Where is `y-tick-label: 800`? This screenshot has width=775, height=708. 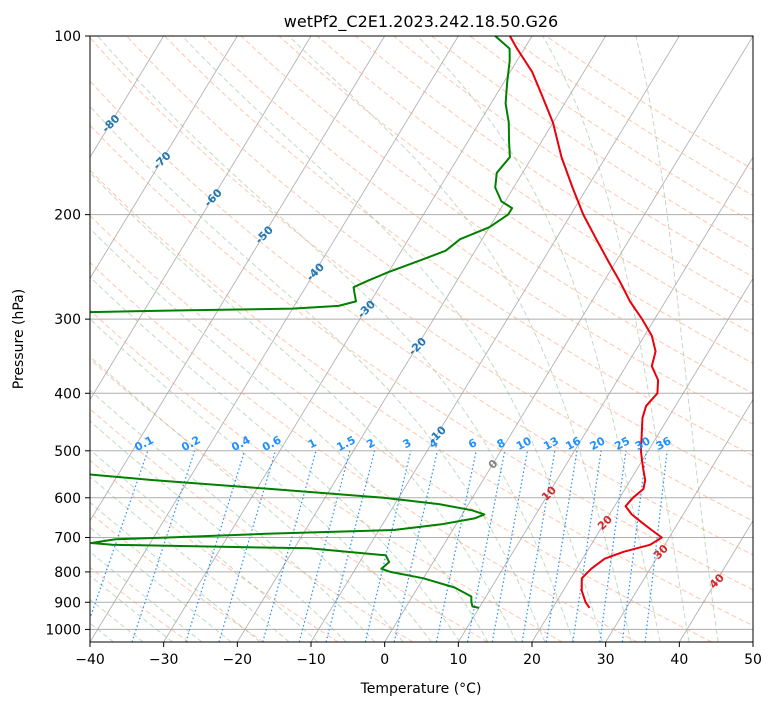 y-tick-label: 800 is located at coordinates (67, 573).